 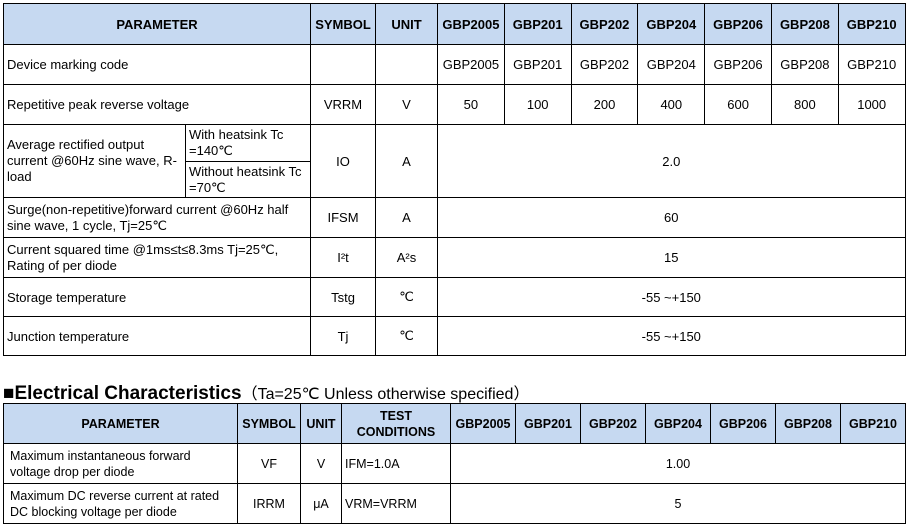 I want to click on value-cell: GBP201, so click(x=537, y=64).